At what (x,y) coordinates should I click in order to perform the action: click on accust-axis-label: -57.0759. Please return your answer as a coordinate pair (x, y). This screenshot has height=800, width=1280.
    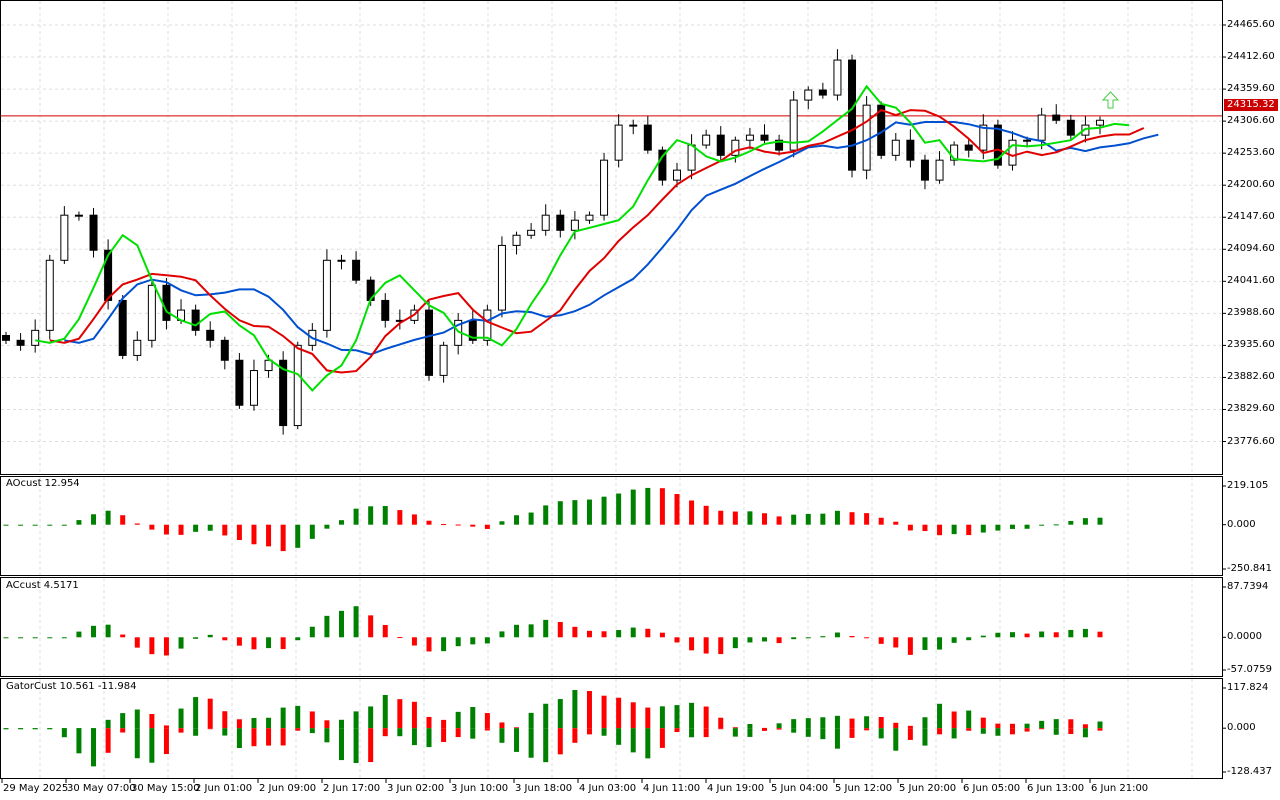
    Looking at the image, I should click on (1249, 669).